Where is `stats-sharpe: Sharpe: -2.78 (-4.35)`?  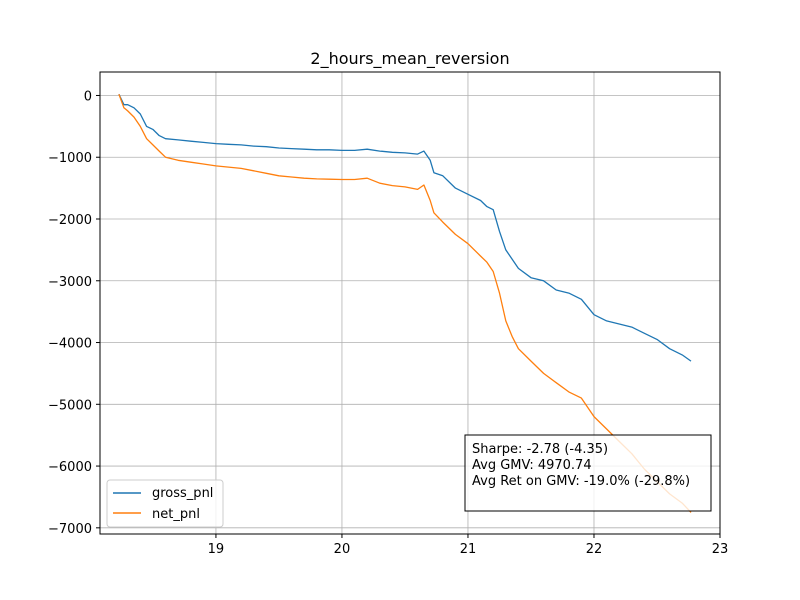
stats-sharpe: Sharpe: -2.78 (-4.35) is located at coordinates (540, 449).